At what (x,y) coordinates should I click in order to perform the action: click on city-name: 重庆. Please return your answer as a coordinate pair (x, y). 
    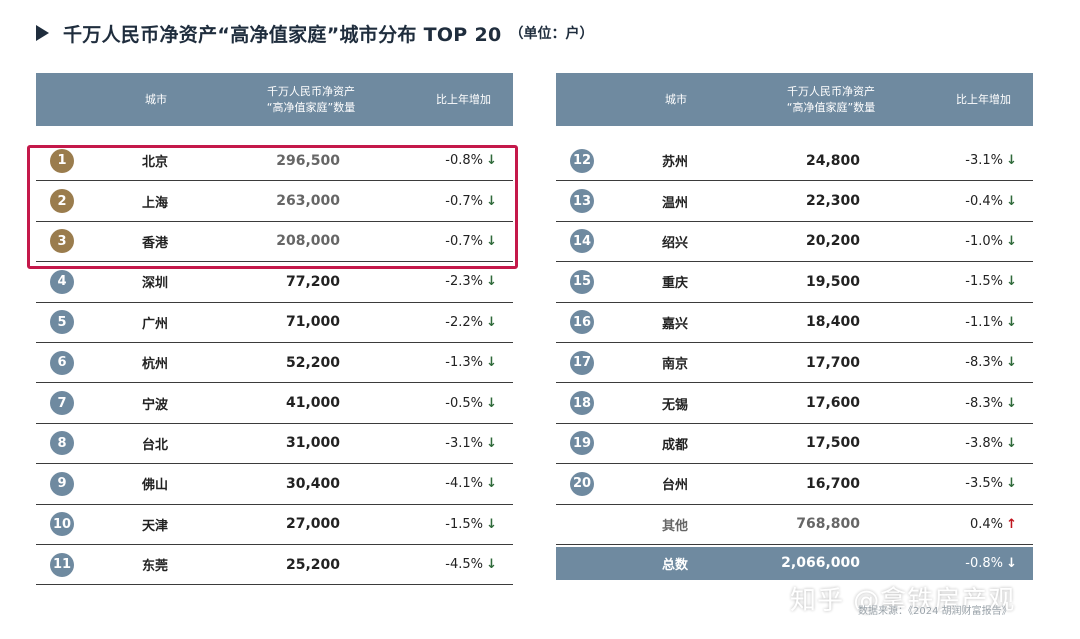
    Looking at the image, I should click on (675, 284).